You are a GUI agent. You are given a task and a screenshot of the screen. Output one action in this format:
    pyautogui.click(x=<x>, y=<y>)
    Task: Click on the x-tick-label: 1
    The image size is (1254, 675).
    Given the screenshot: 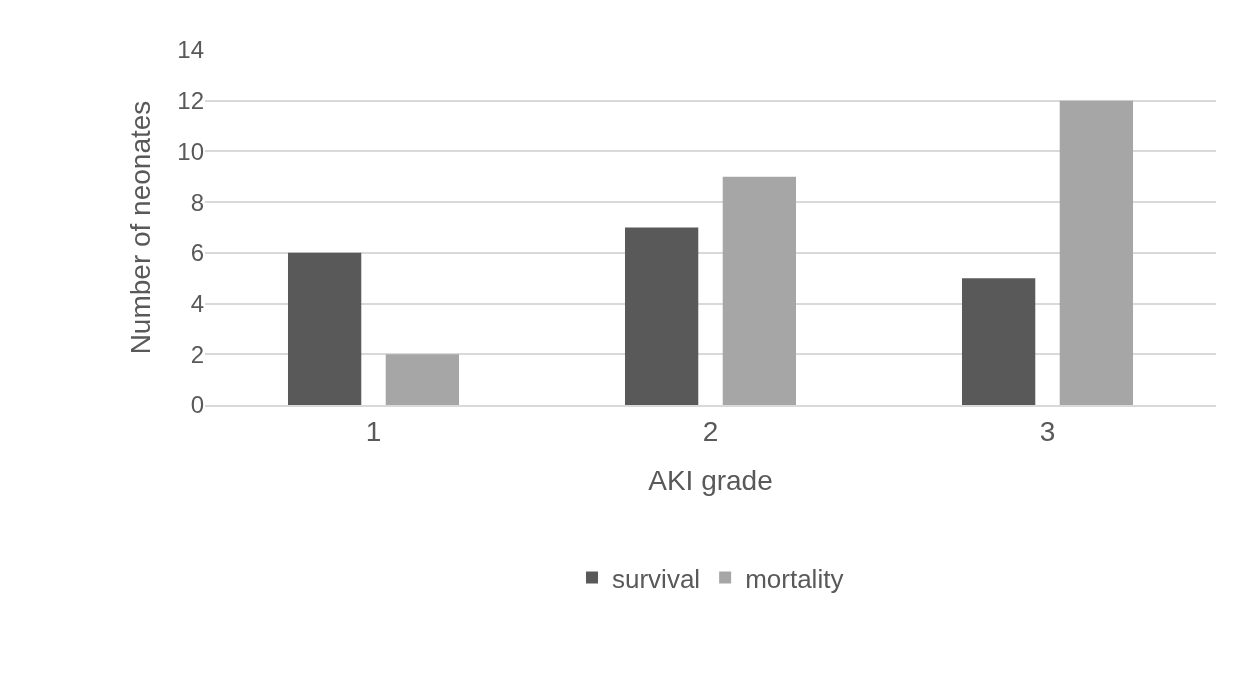 What is the action you would take?
    pyautogui.click(x=373, y=431)
    